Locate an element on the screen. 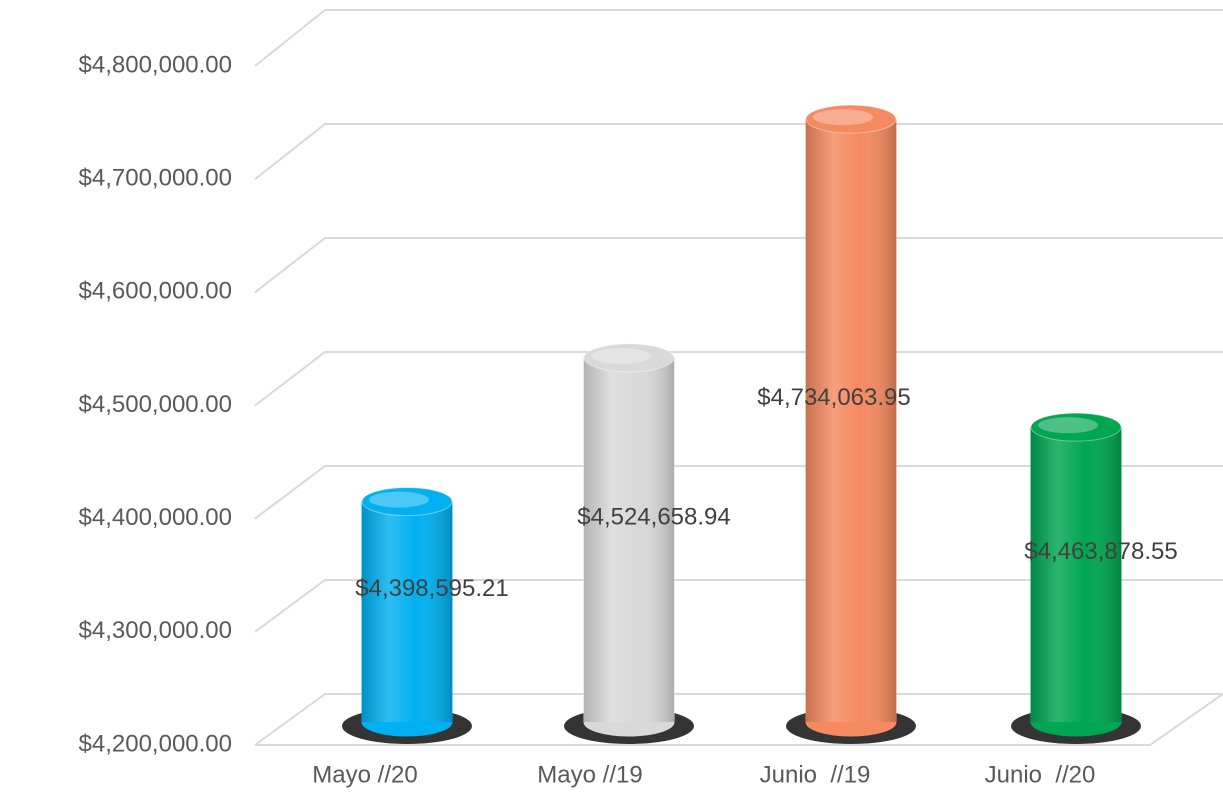 The image size is (1223, 803). value-label: $4,398,595.21 is located at coordinates (431, 588).